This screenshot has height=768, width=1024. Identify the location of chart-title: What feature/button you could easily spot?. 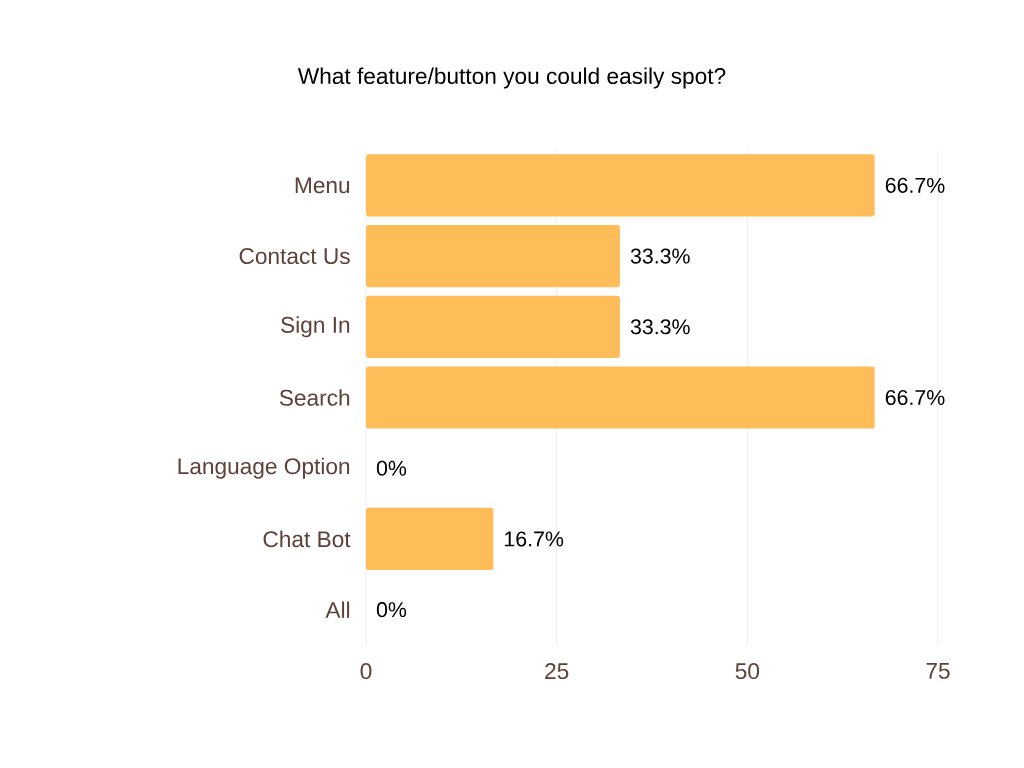
(511, 78).